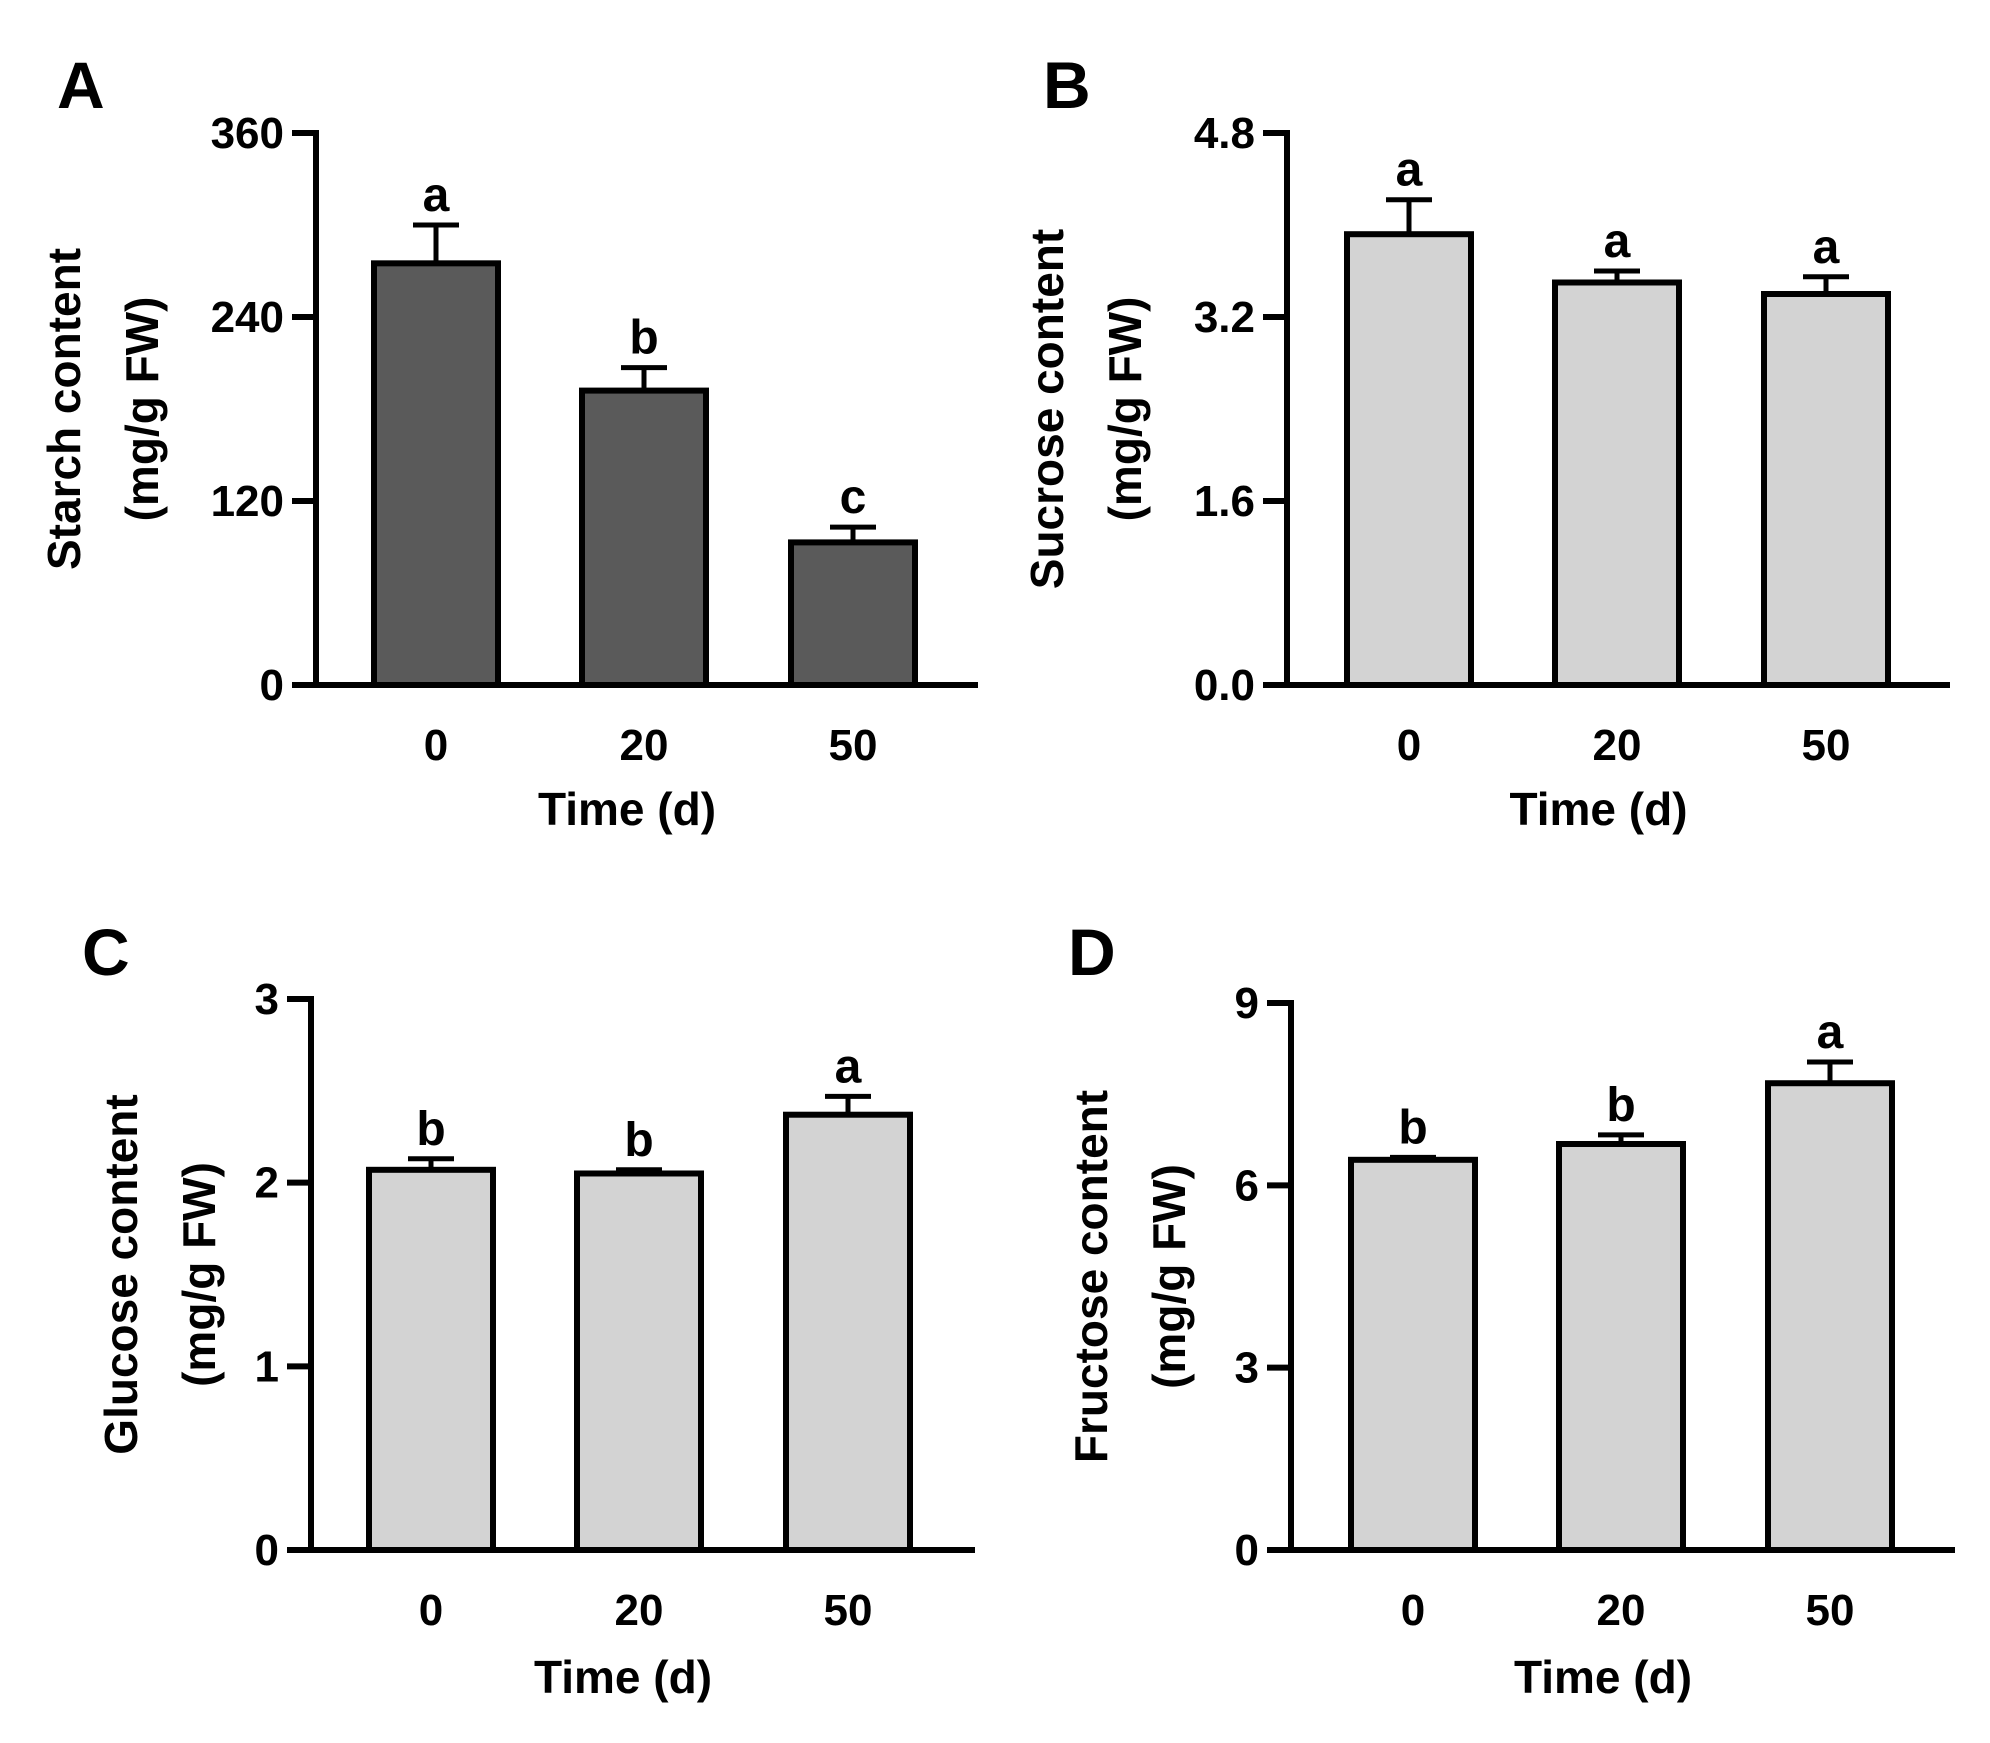 The height and width of the screenshot is (1743, 1990). What do you see at coordinates (106, 952) in the screenshot?
I see `panel-letter: C` at bounding box center [106, 952].